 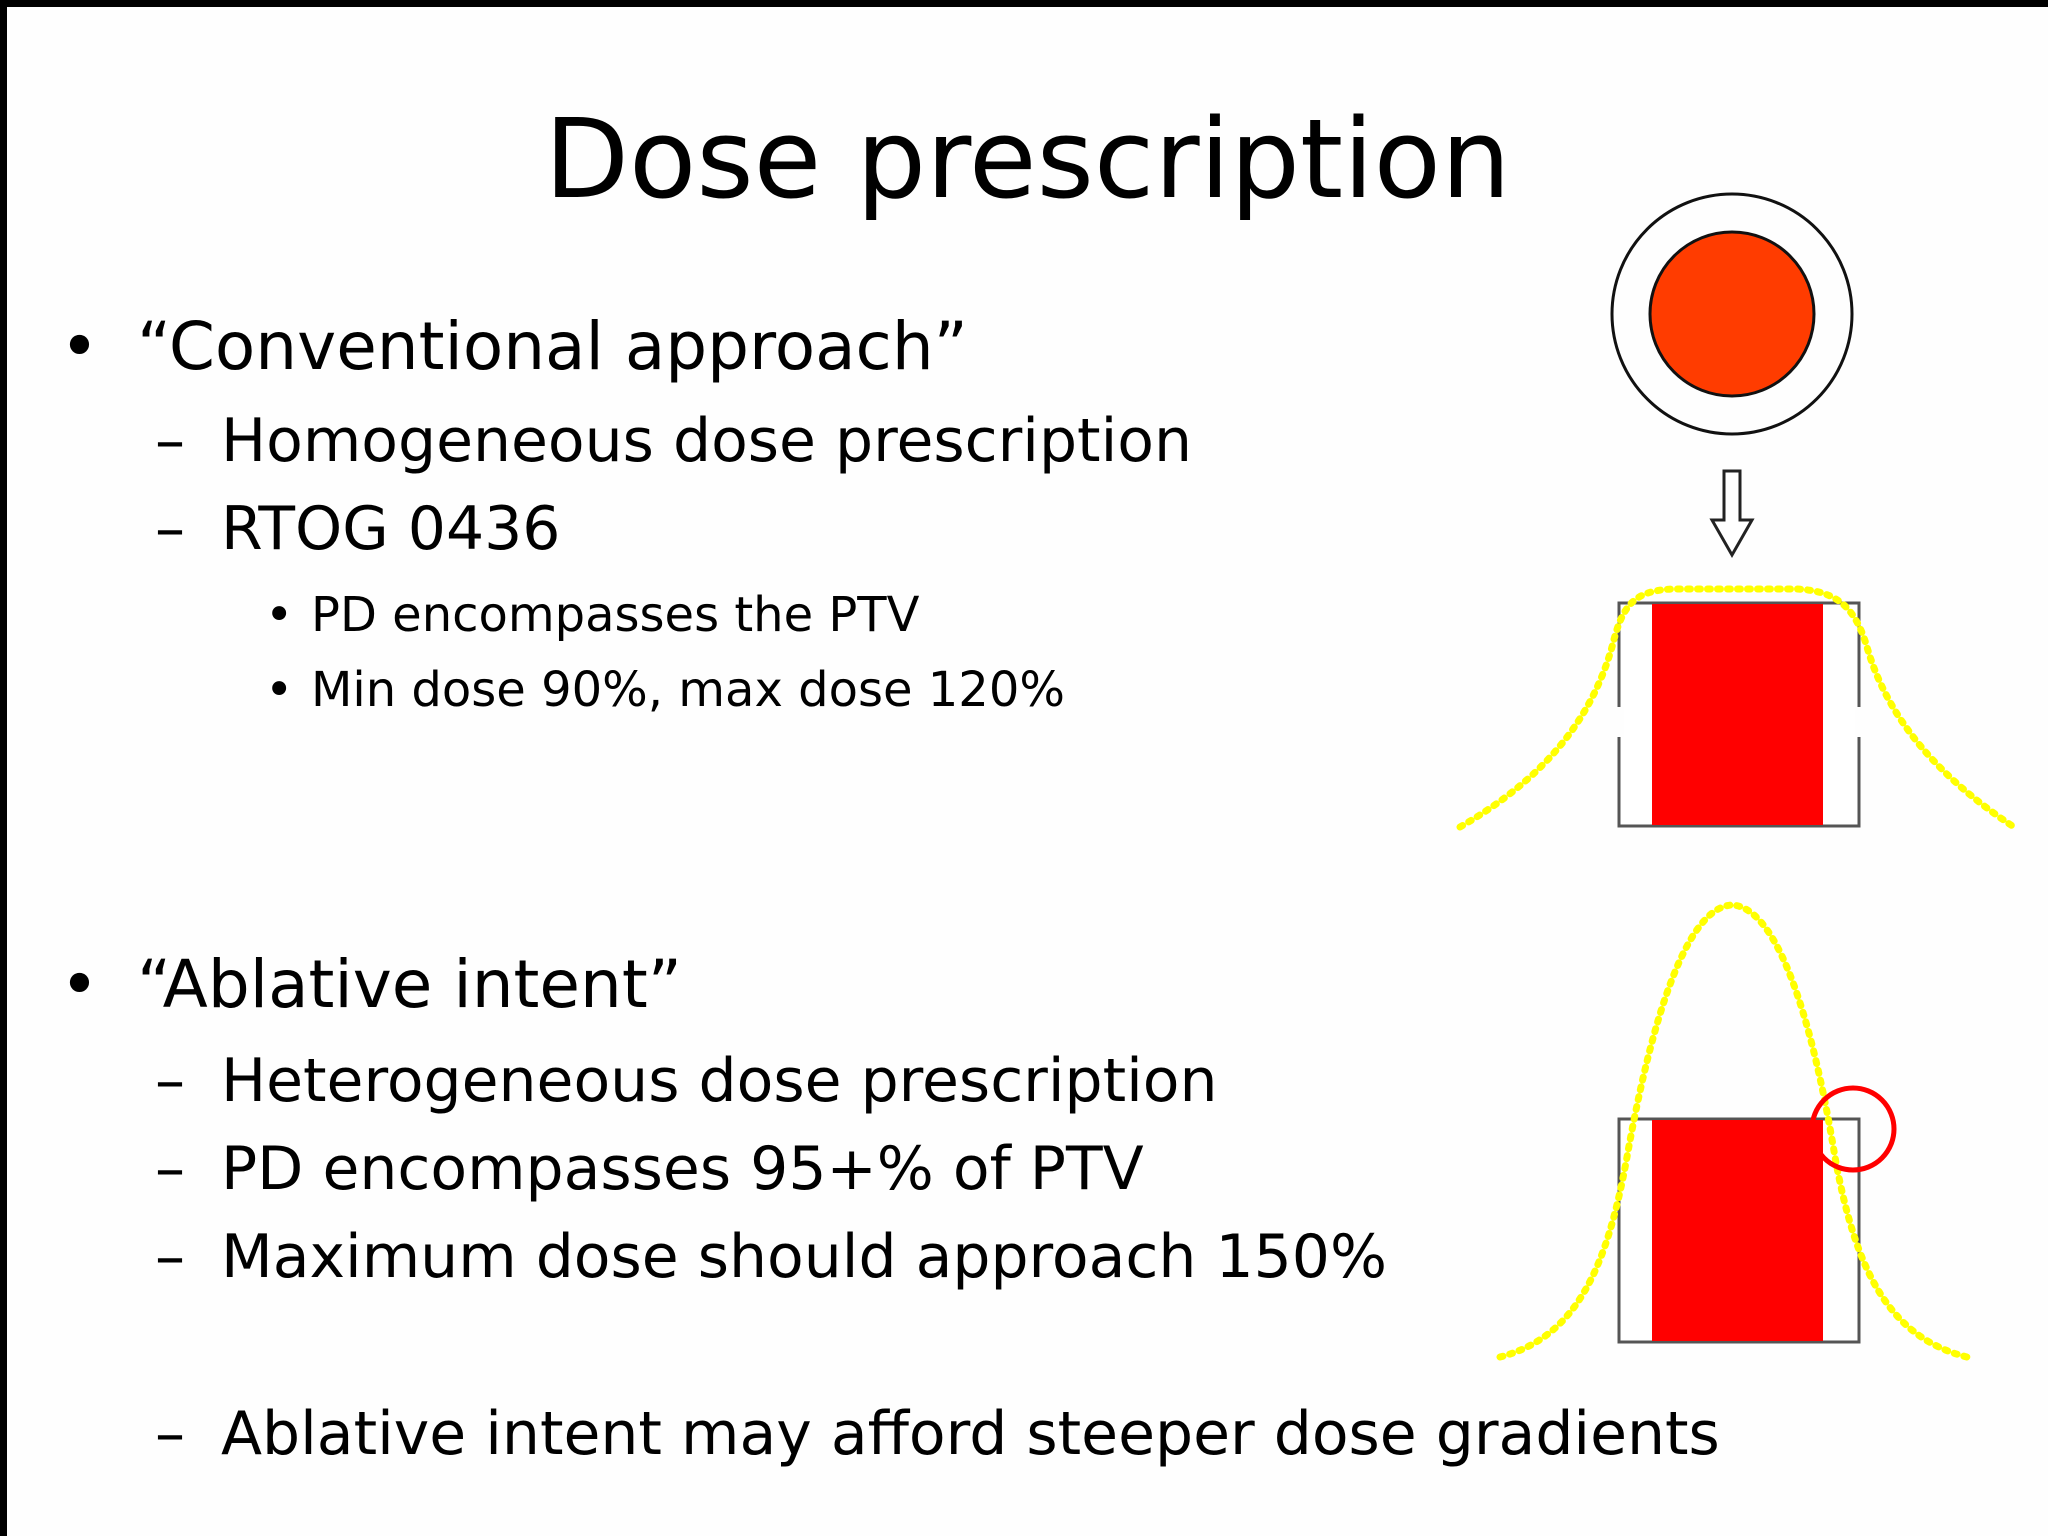 I want to click on item-max-150: Maximum dose should approach 150%, so click(x=804, y=1257).